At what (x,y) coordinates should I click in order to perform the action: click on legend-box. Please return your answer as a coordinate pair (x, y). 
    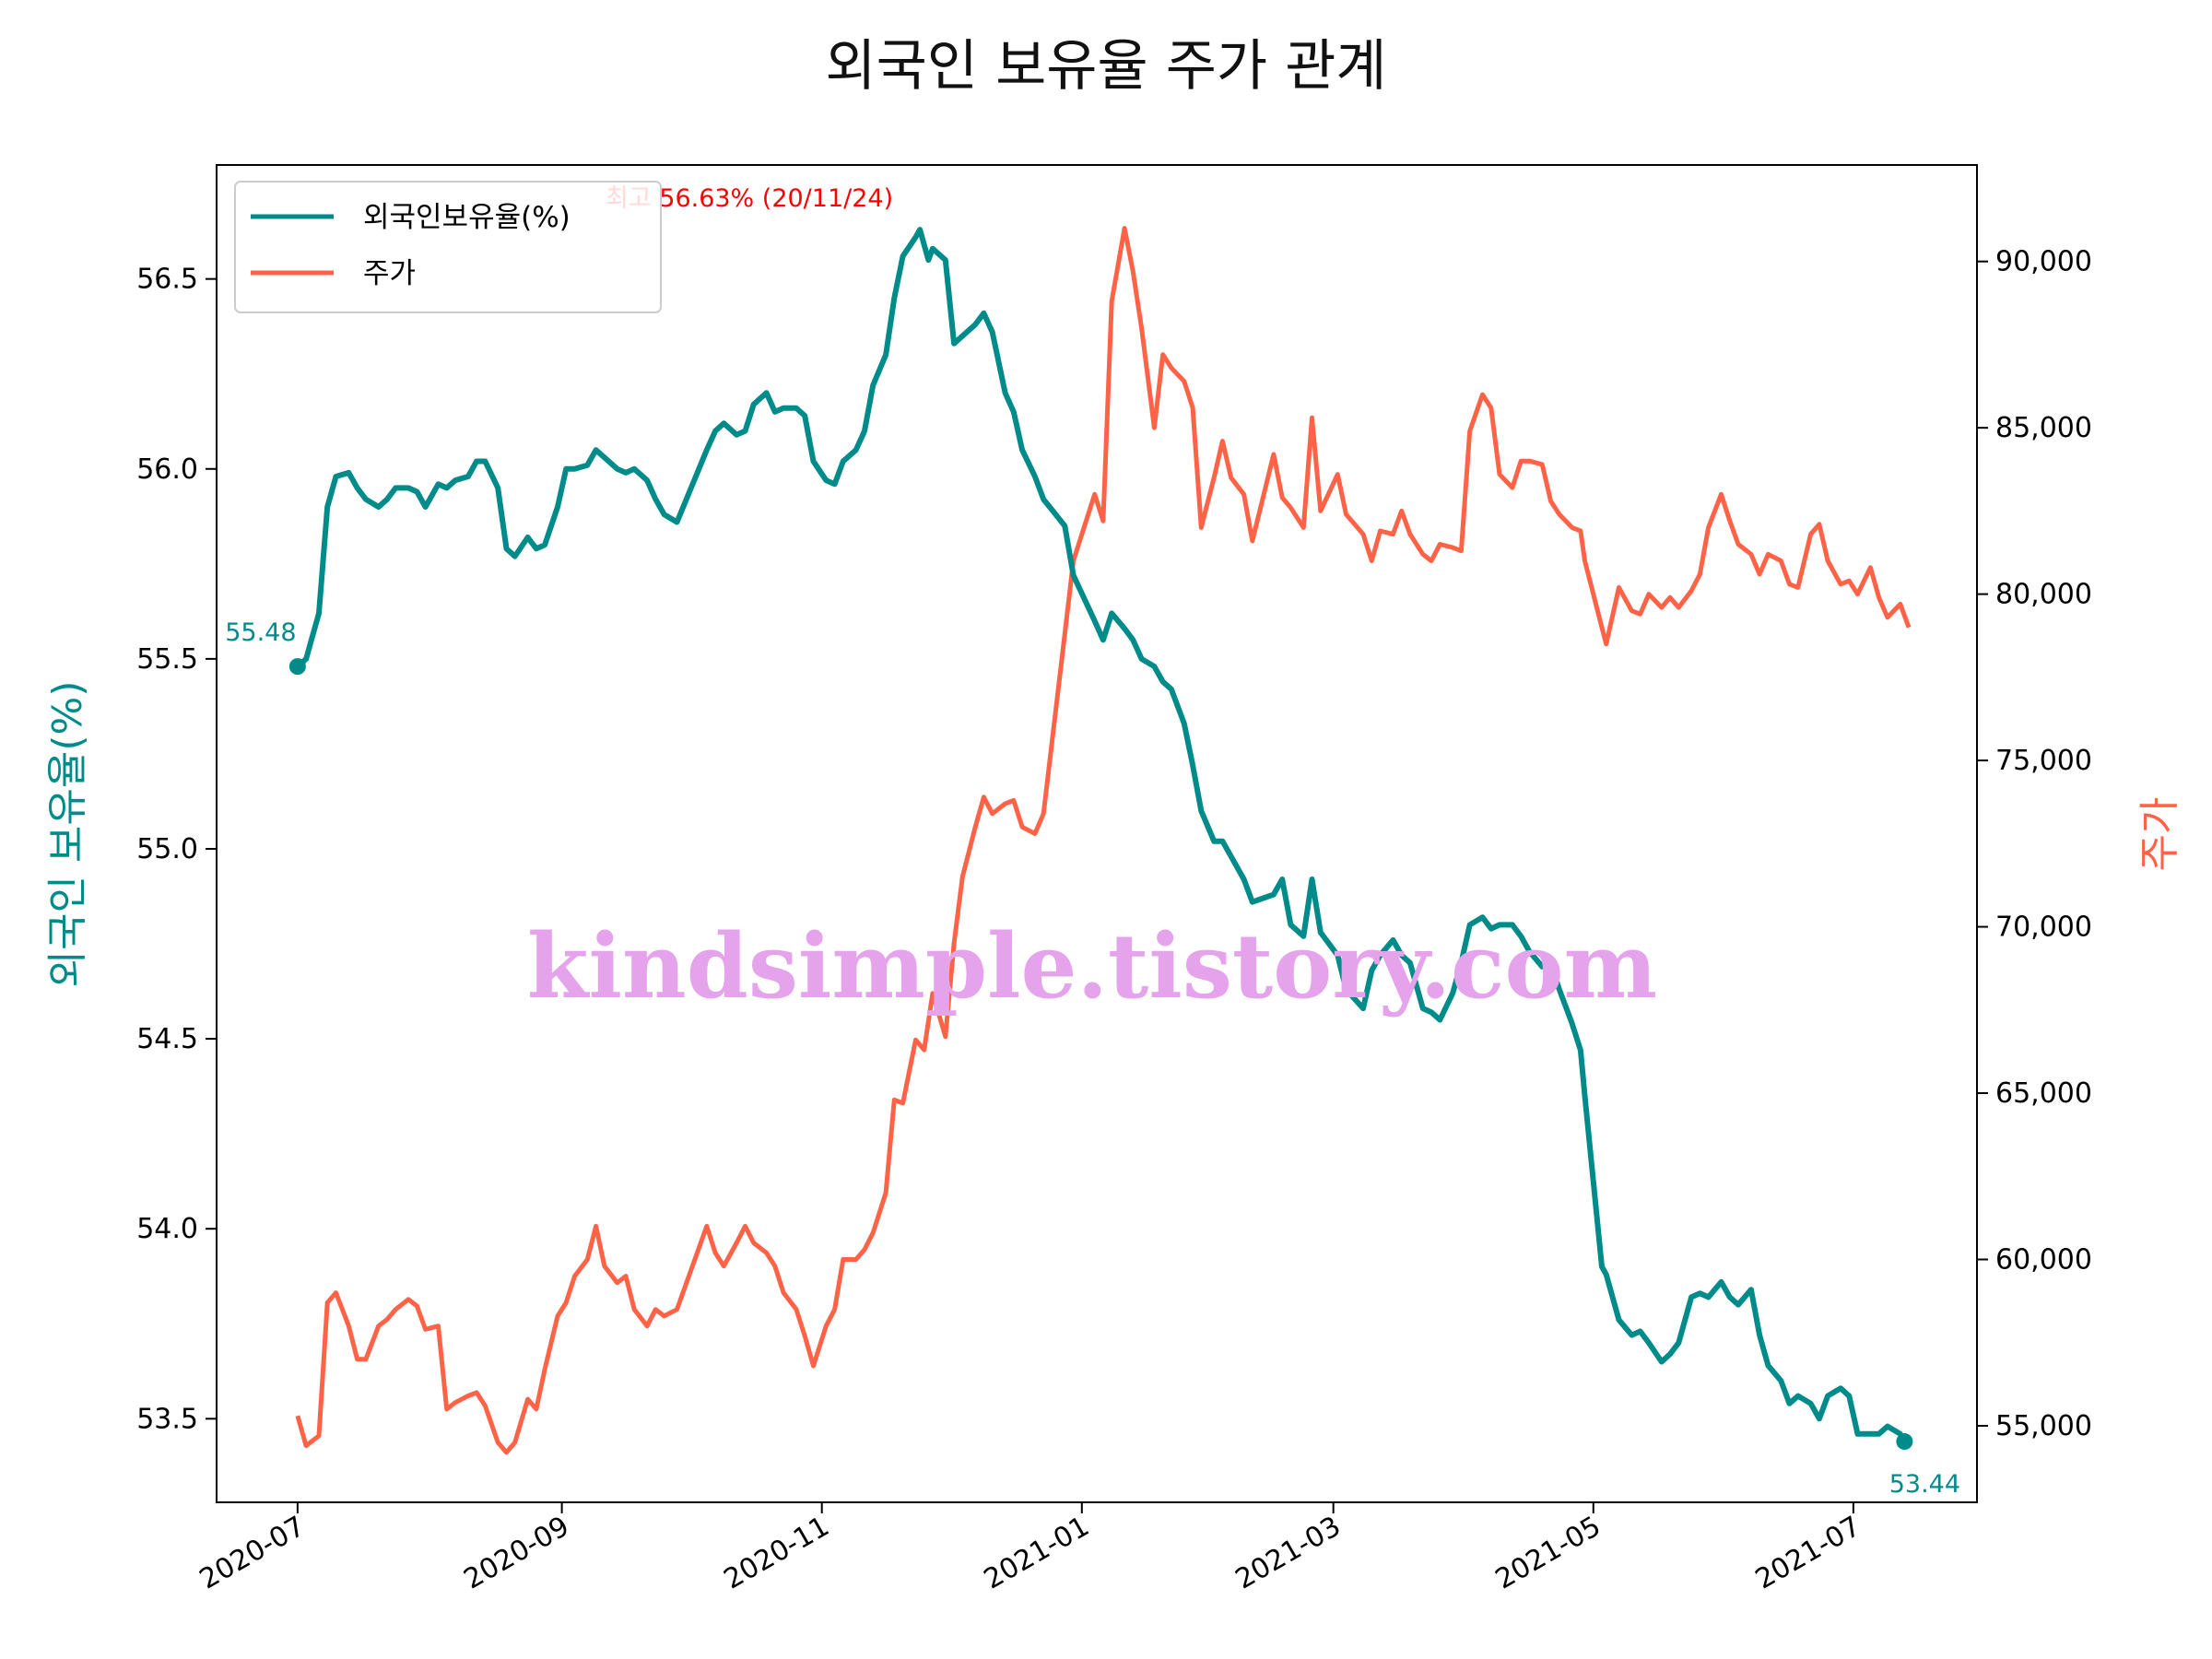
    Looking at the image, I should click on (448, 247).